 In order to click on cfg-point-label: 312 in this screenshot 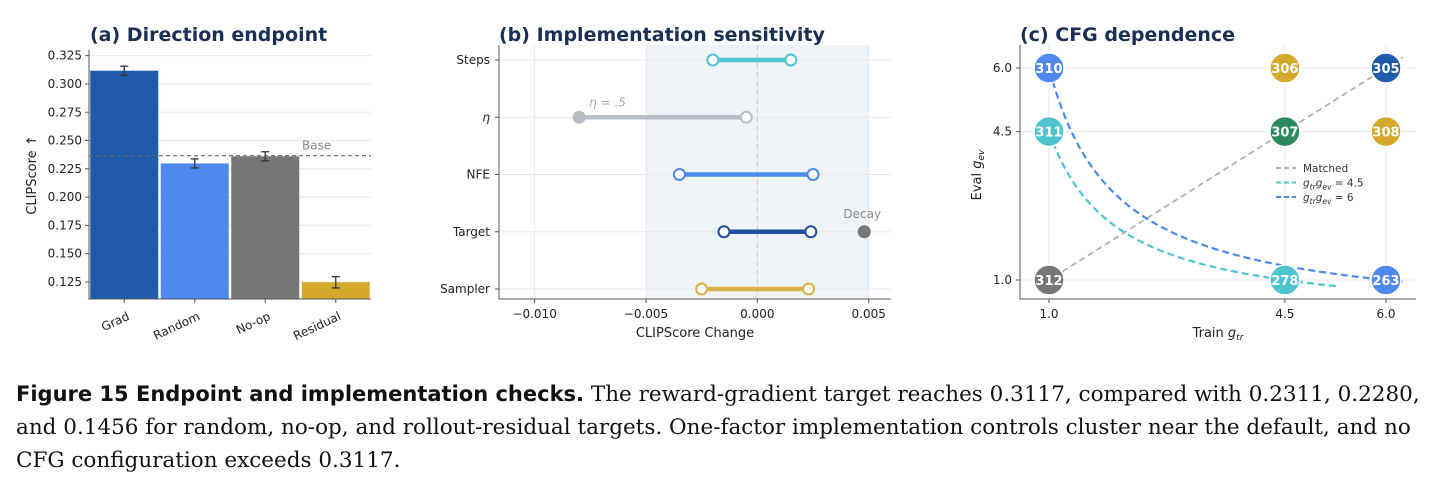, I will do `click(1048, 281)`.